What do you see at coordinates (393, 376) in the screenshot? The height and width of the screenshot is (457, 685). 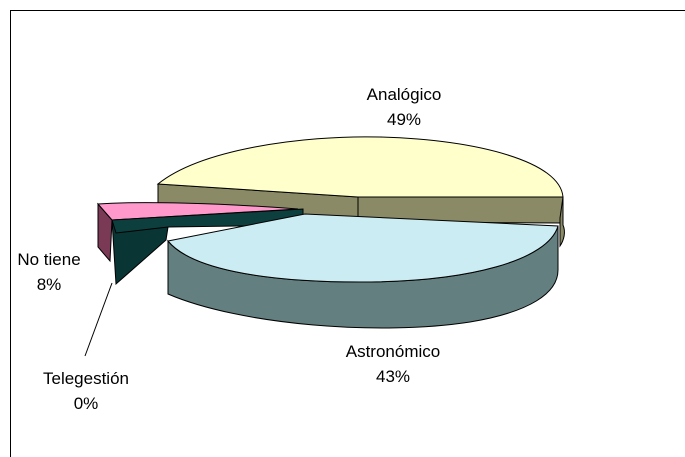 I see `percent-astronomico: 43%` at bounding box center [393, 376].